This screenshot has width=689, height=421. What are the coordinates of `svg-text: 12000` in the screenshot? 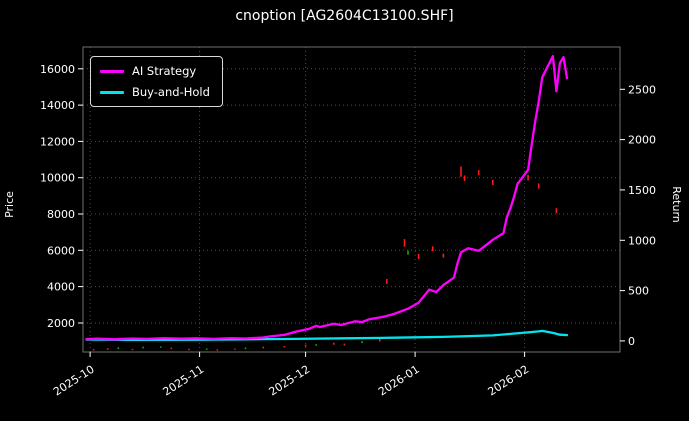 It's located at (57, 141).